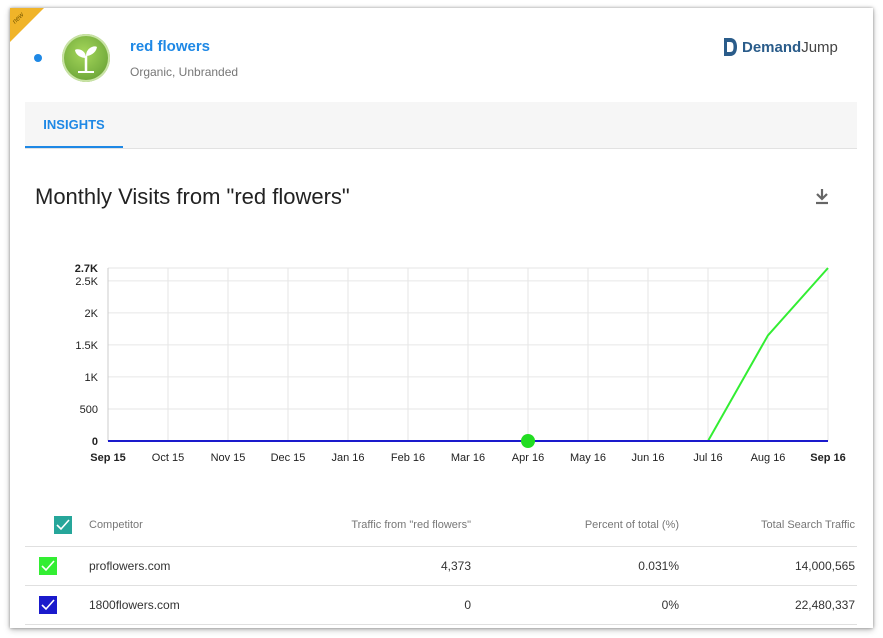 This screenshot has height=638, width=883. Describe the element at coordinates (768, 605) in the screenshot. I see `total-traffic-value: 22,480,337` at that location.